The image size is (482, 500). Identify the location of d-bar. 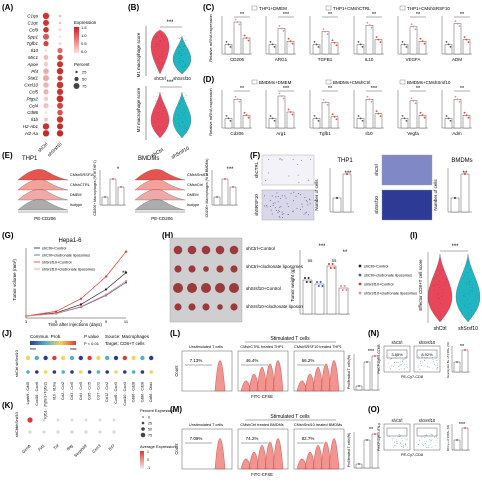
(325, 115).